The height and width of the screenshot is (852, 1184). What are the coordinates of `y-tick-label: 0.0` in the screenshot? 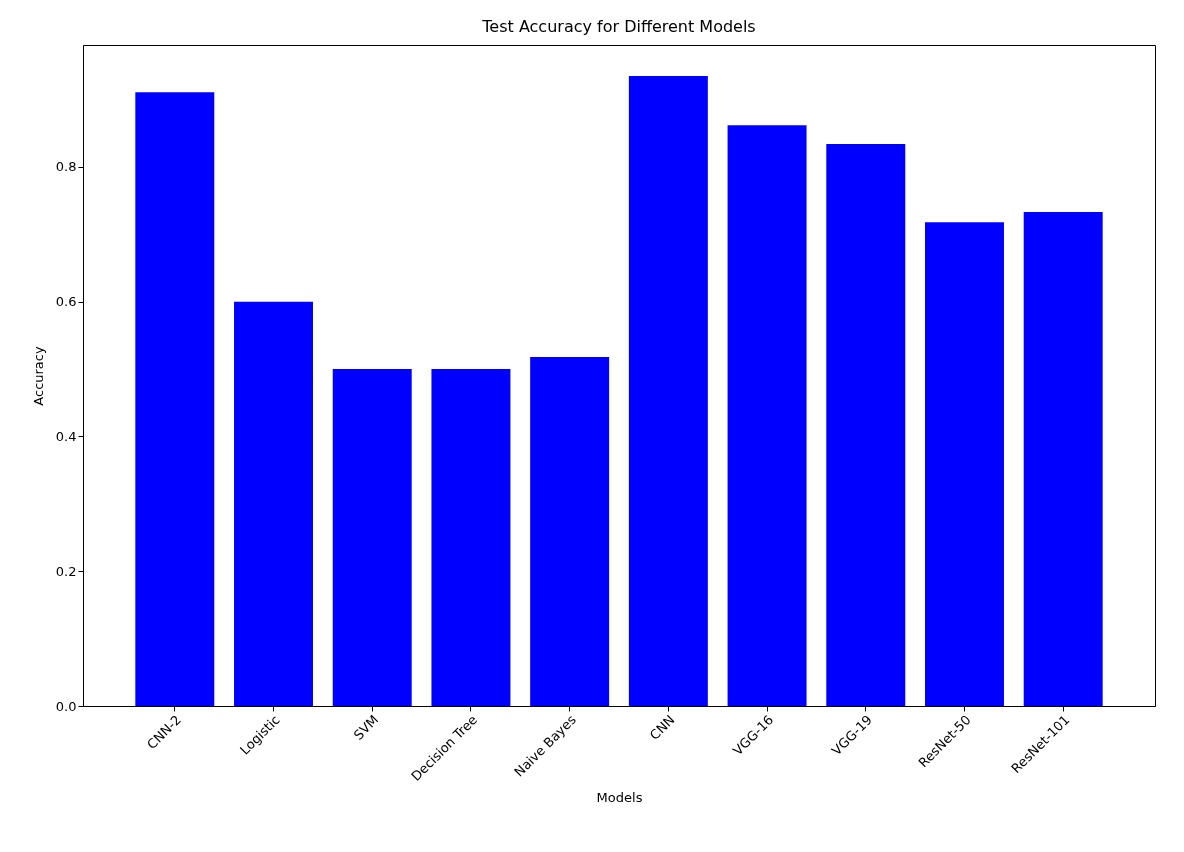 It's located at (66, 706).